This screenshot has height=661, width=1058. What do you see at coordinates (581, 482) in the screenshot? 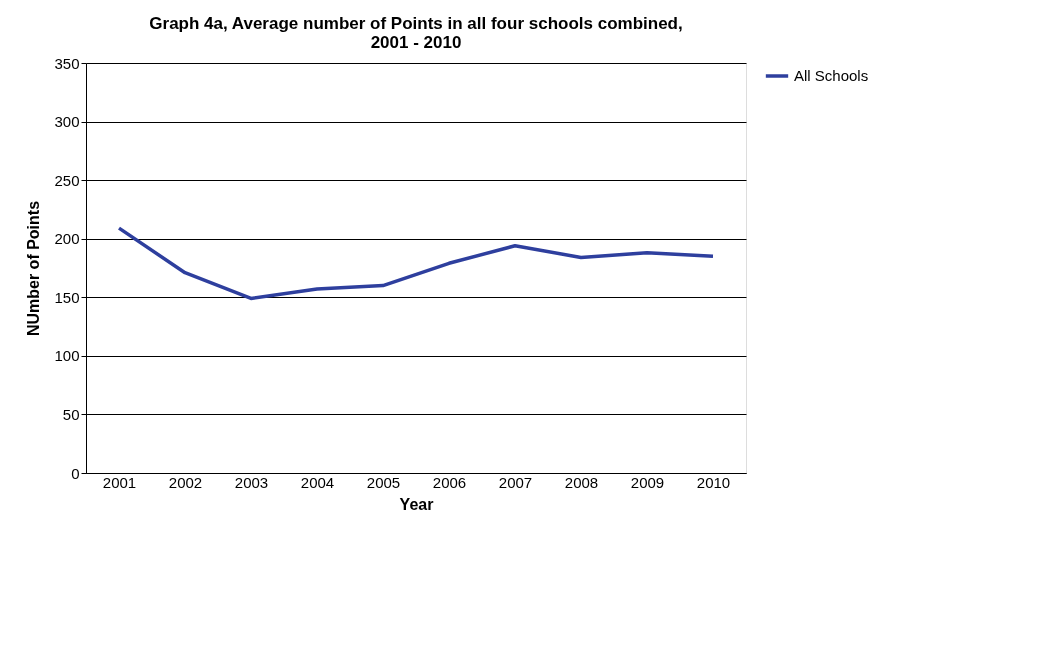
I see `x-tick-label: 2008` at bounding box center [581, 482].